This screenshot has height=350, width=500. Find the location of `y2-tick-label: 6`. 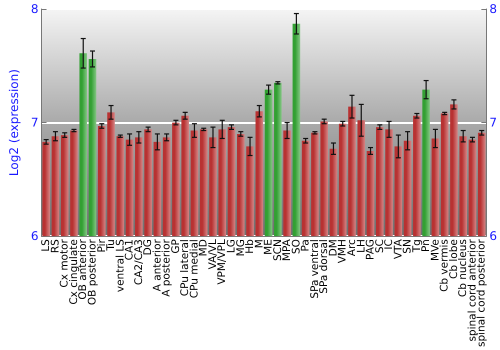

y2-tick-label: 6 is located at coordinates (493, 236).